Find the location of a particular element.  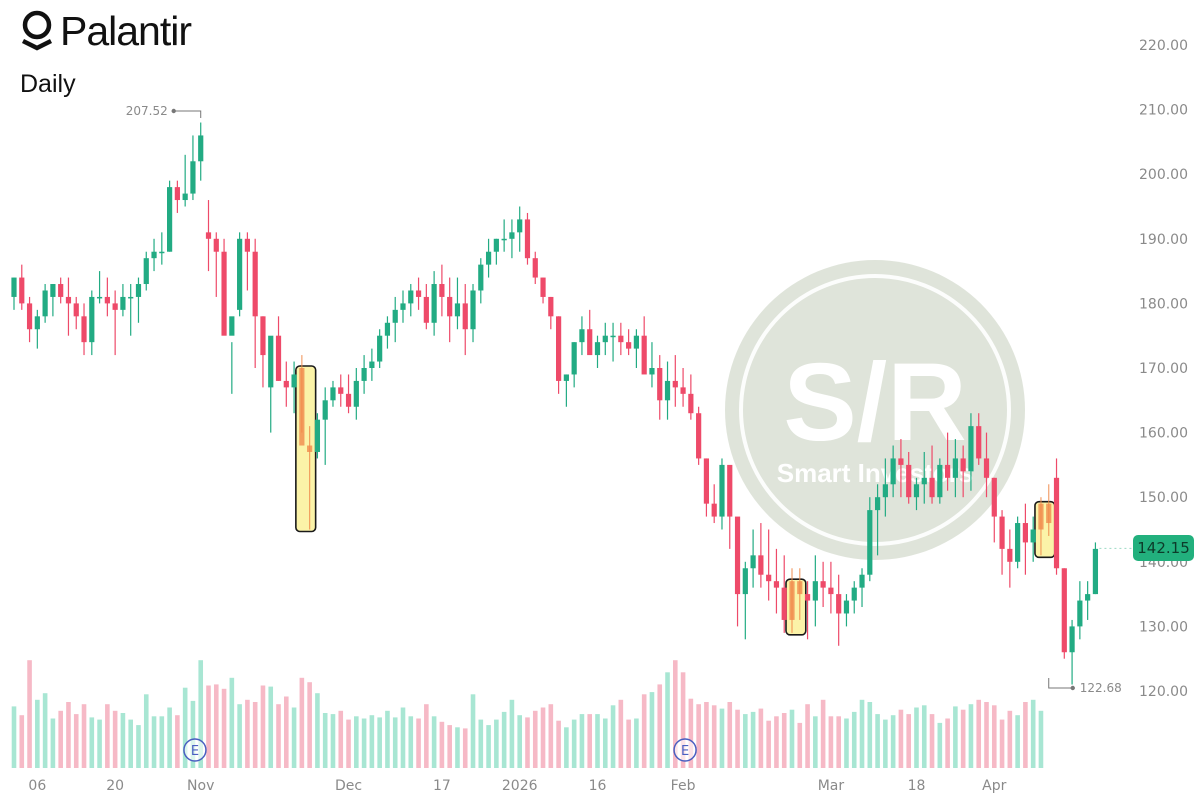

y-tick-label: 120.00 is located at coordinates (1163, 692).